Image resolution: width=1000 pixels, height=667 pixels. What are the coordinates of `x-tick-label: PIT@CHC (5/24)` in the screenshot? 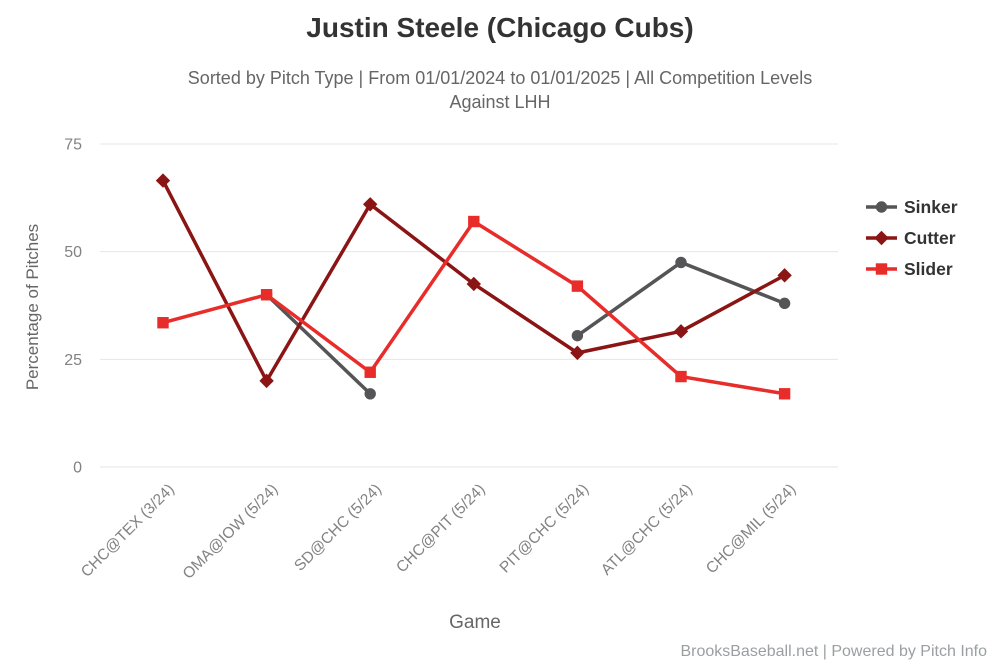 It's located at (545, 529).